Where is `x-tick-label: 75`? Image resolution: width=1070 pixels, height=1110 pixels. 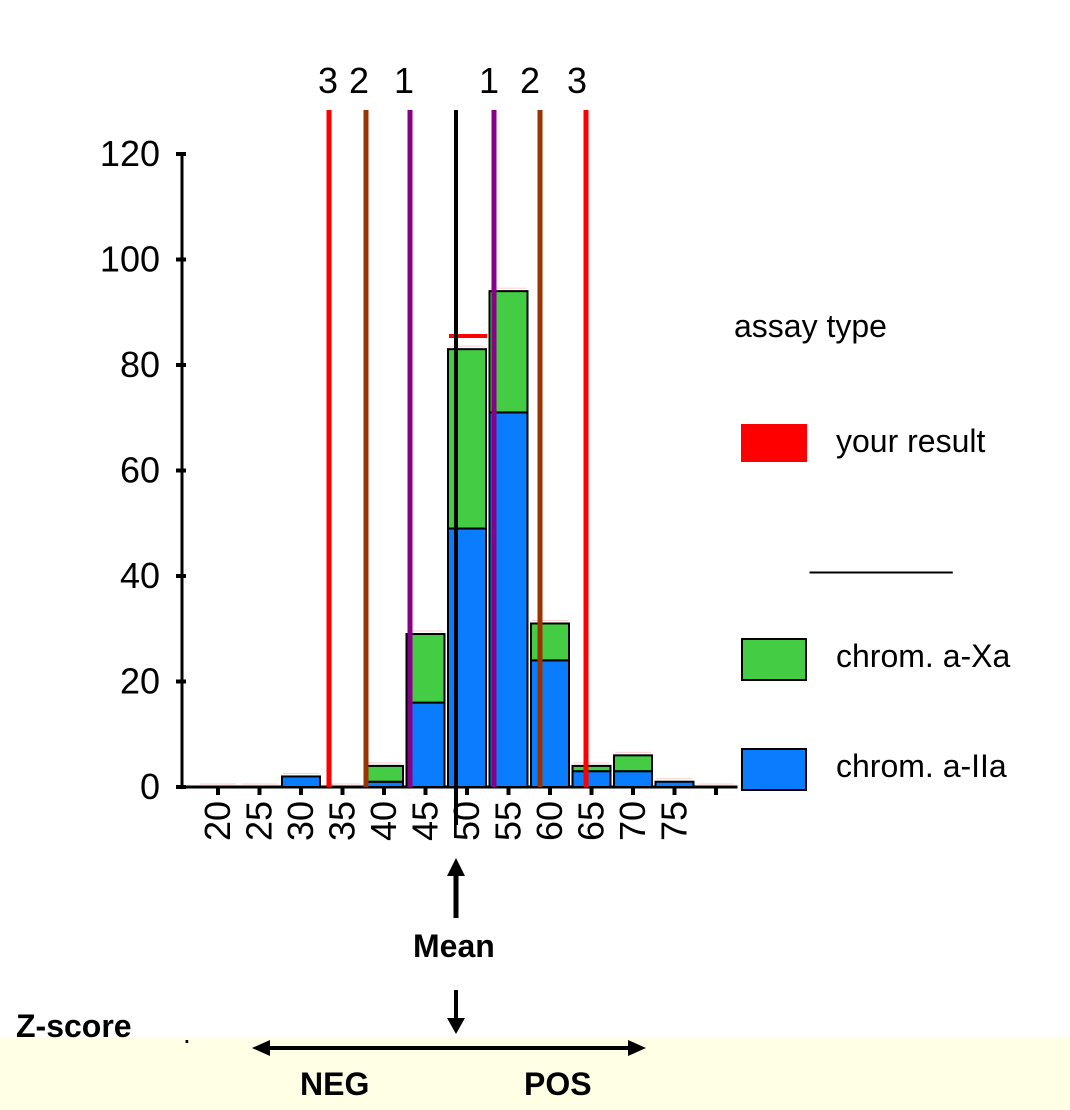 x-tick-label: 75 is located at coordinates (674, 821).